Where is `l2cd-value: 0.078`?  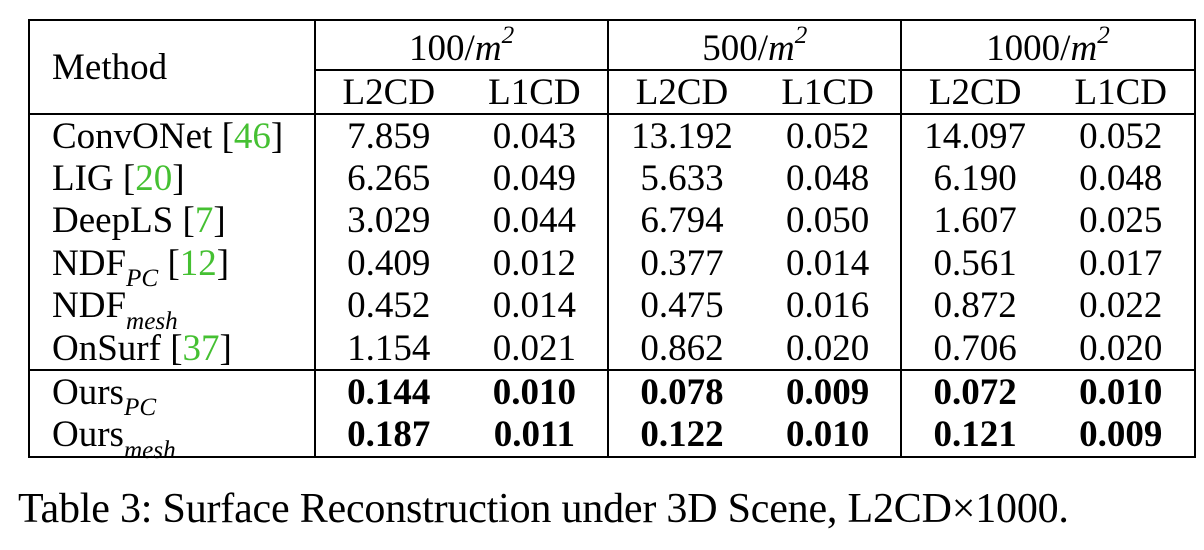
l2cd-value: 0.078 is located at coordinates (681, 391).